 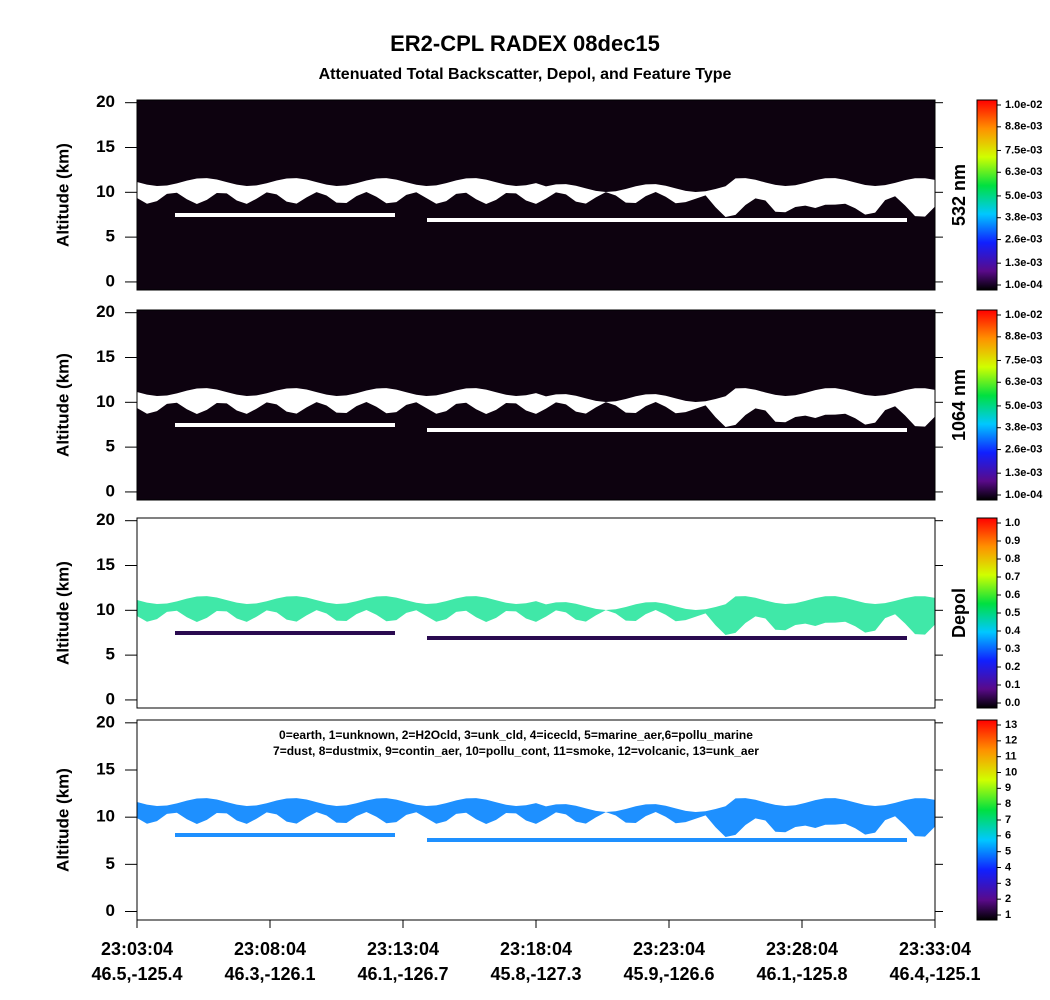 What do you see at coordinates (1008, 899) in the screenshot?
I see `colorbar-tick-label: 2` at bounding box center [1008, 899].